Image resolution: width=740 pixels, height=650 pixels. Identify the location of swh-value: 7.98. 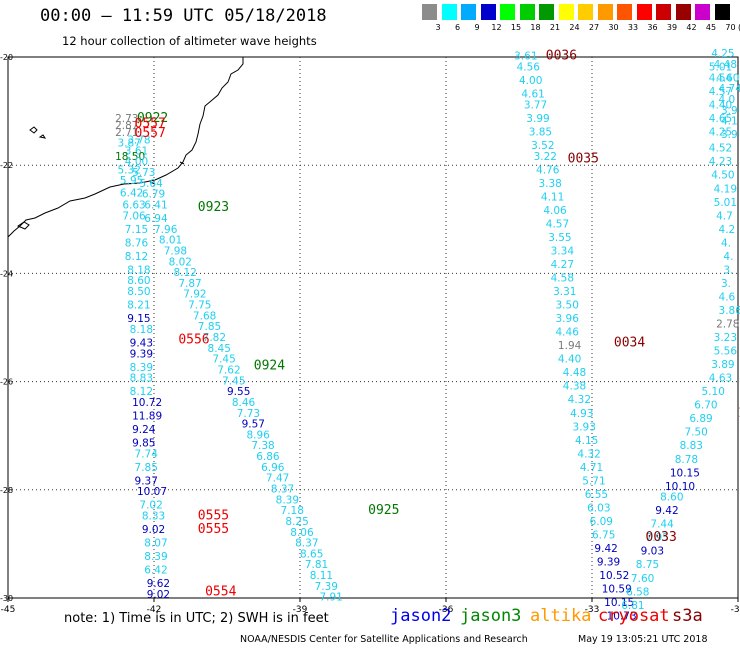
(175, 251).